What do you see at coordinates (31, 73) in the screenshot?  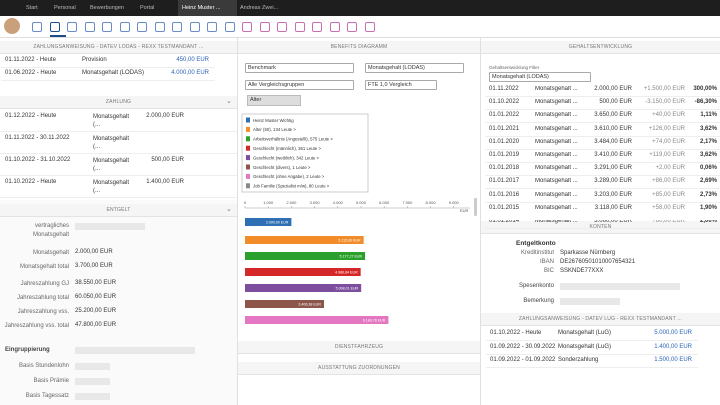 I see `row-date: 01.06.2022 - Heute` at bounding box center [31, 73].